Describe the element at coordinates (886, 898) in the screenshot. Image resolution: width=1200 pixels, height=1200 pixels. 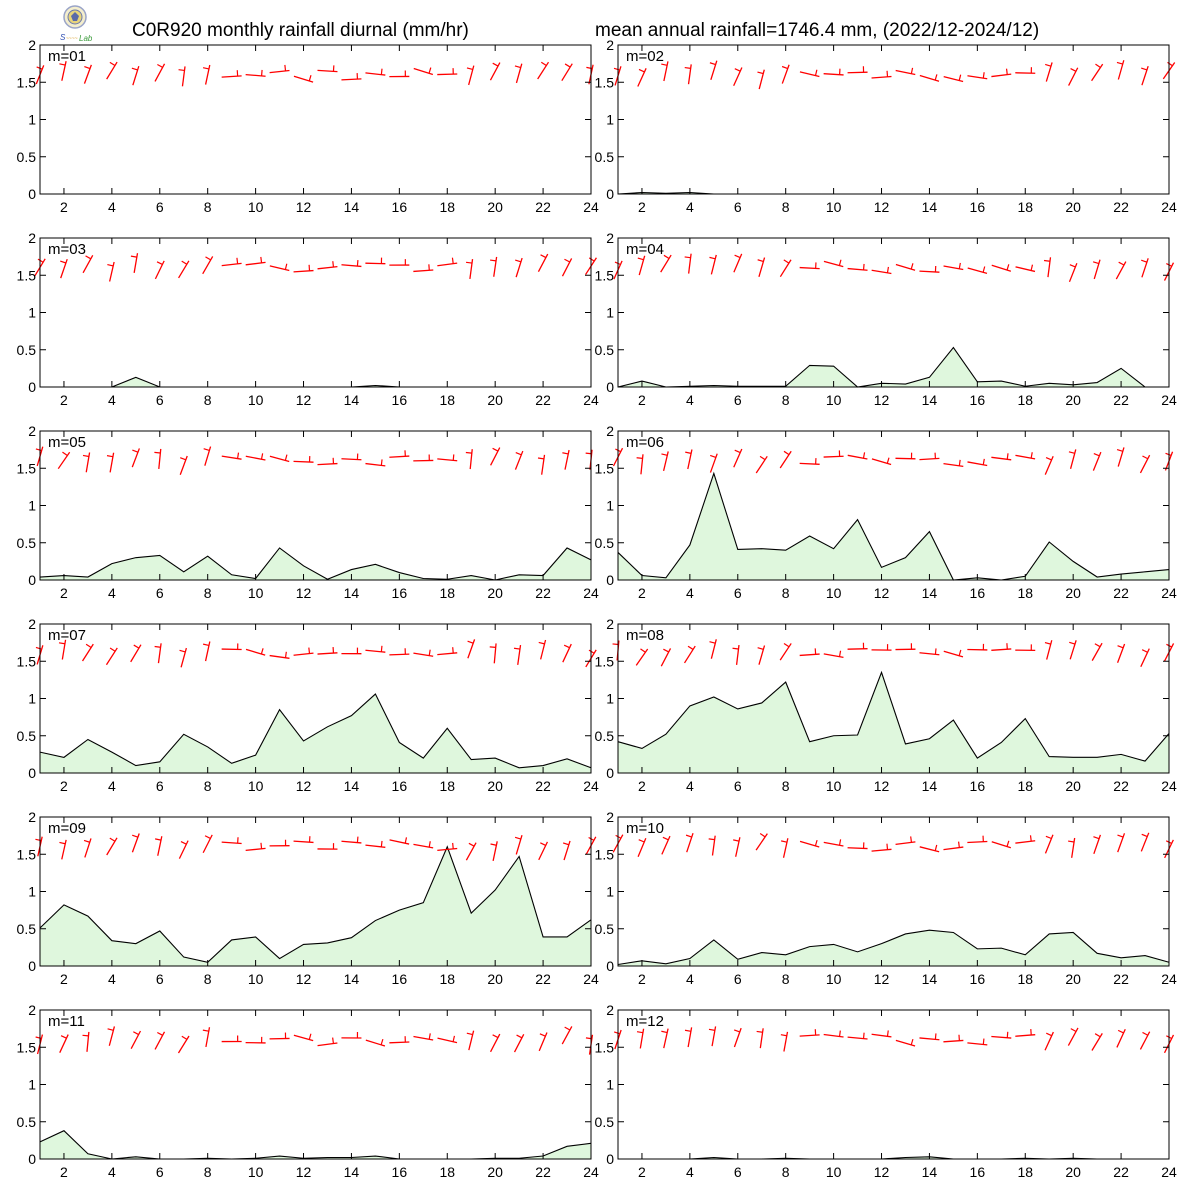
I see `panel-10: 00.511.522 4 6 8 10 12 14 16 18 20 22 24m=10` at that location.